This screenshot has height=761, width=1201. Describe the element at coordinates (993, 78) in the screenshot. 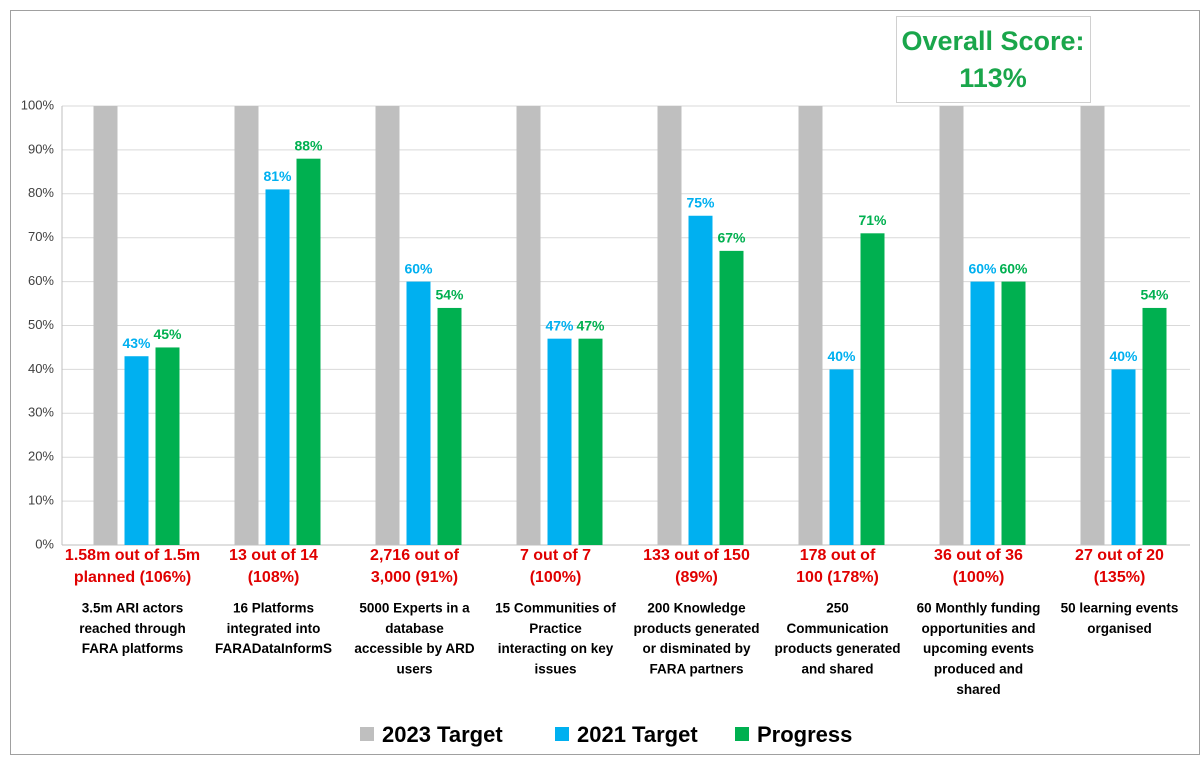

I see `score-value: 113%` at that location.